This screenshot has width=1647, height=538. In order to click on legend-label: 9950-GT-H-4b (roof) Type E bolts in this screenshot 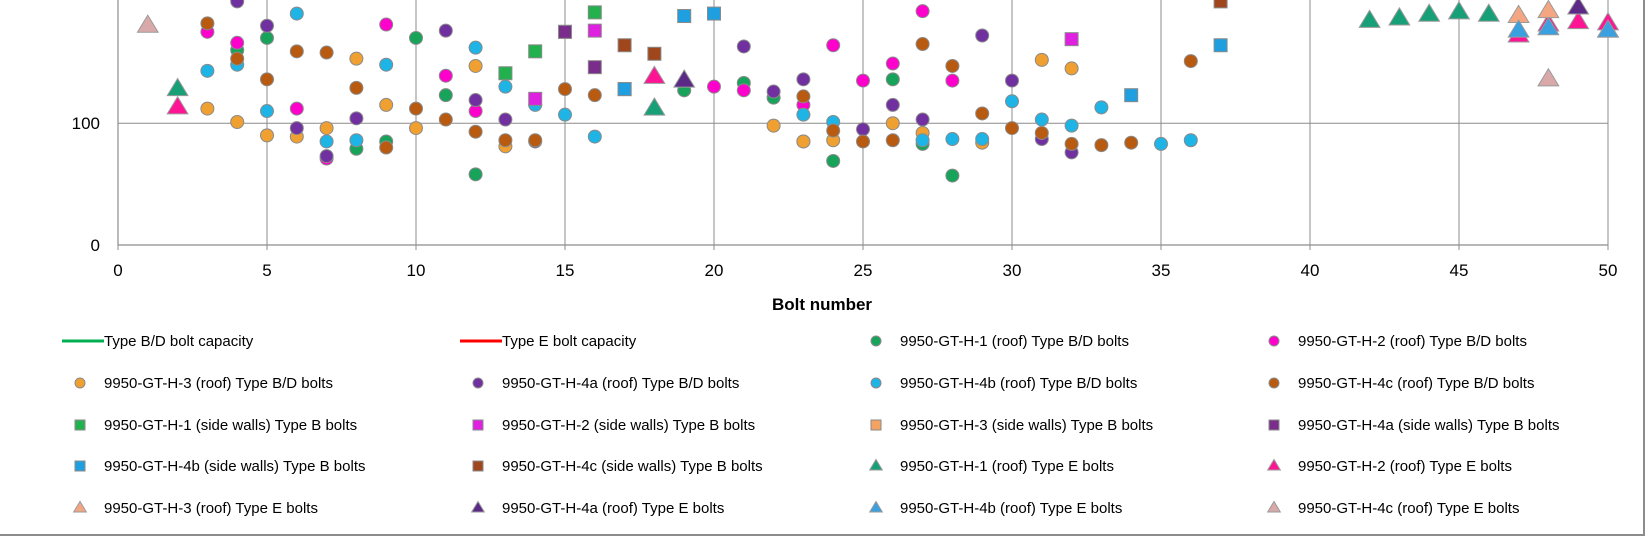, I will do `click(1011, 508)`.